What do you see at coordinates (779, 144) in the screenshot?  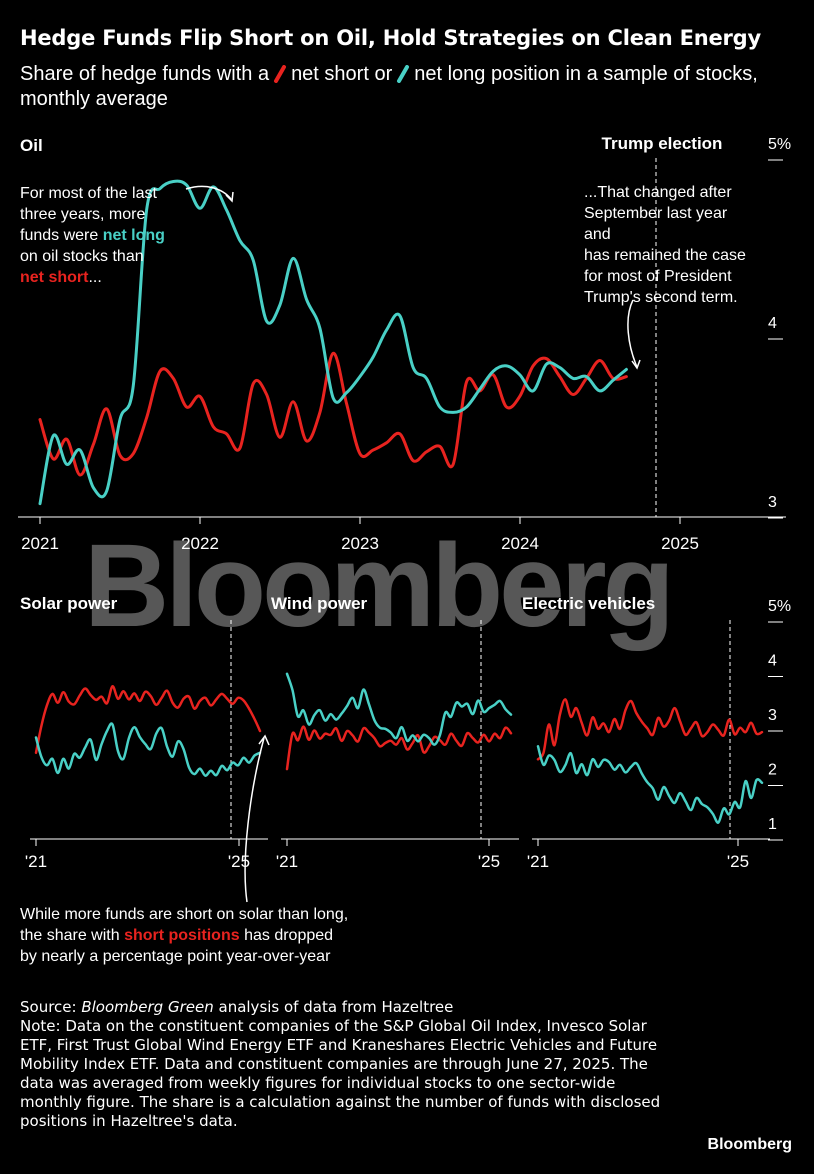 I see `oil-y-tick-label-5: 5%` at bounding box center [779, 144].